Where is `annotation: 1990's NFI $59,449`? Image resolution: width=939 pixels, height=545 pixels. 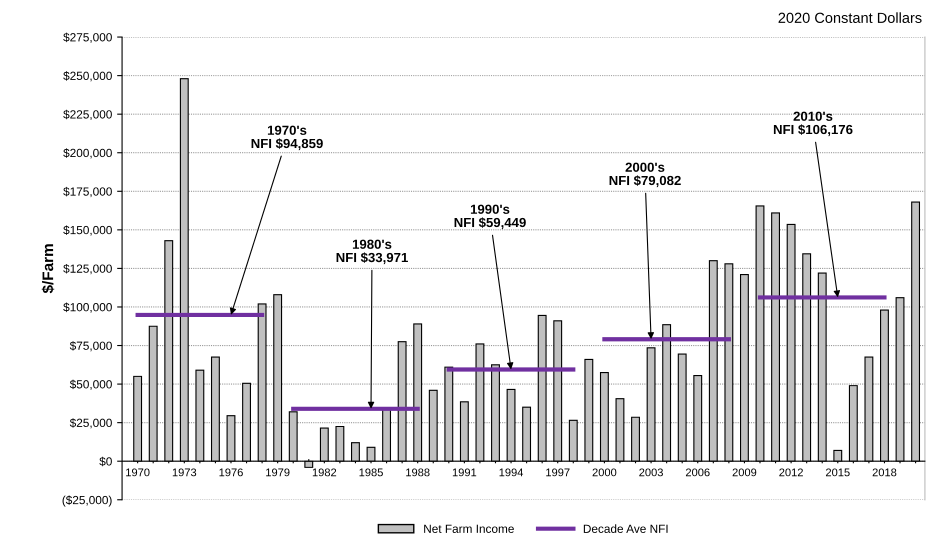
annotation: 1990's NFI $59,449 is located at coordinates (490, 217).